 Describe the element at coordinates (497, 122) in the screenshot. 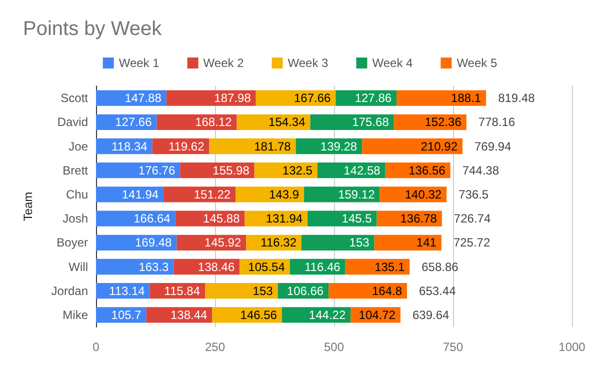

I see `total-label: 778.16` at that location.